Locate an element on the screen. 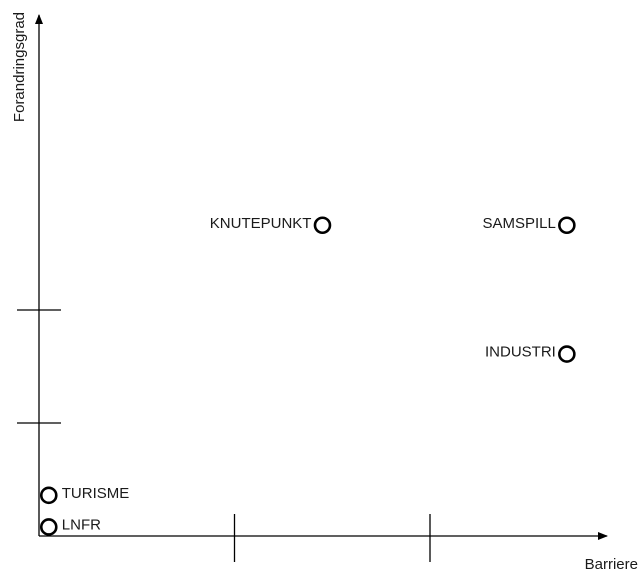 The image size is (641, 572). point-label-knutepunkt: KNUTEPUNKT is located at coordinates (261, 223).